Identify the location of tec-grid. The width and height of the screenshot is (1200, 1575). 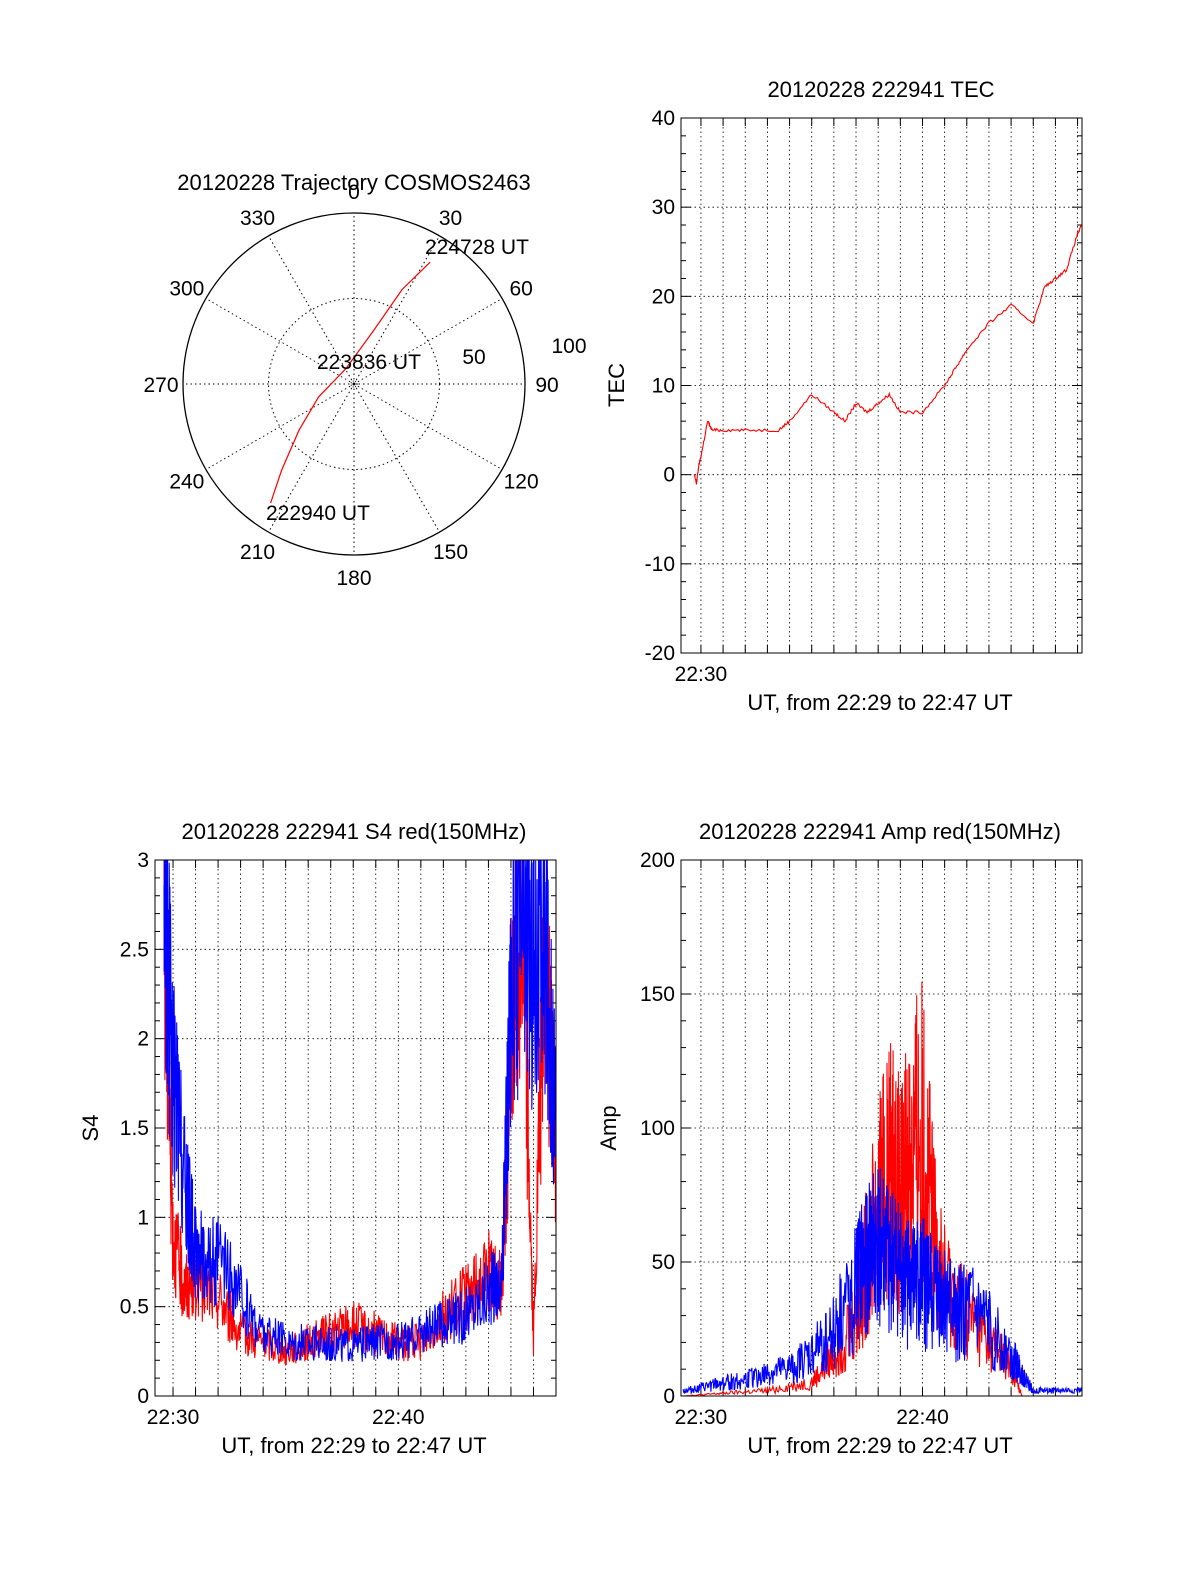
(881, 385).